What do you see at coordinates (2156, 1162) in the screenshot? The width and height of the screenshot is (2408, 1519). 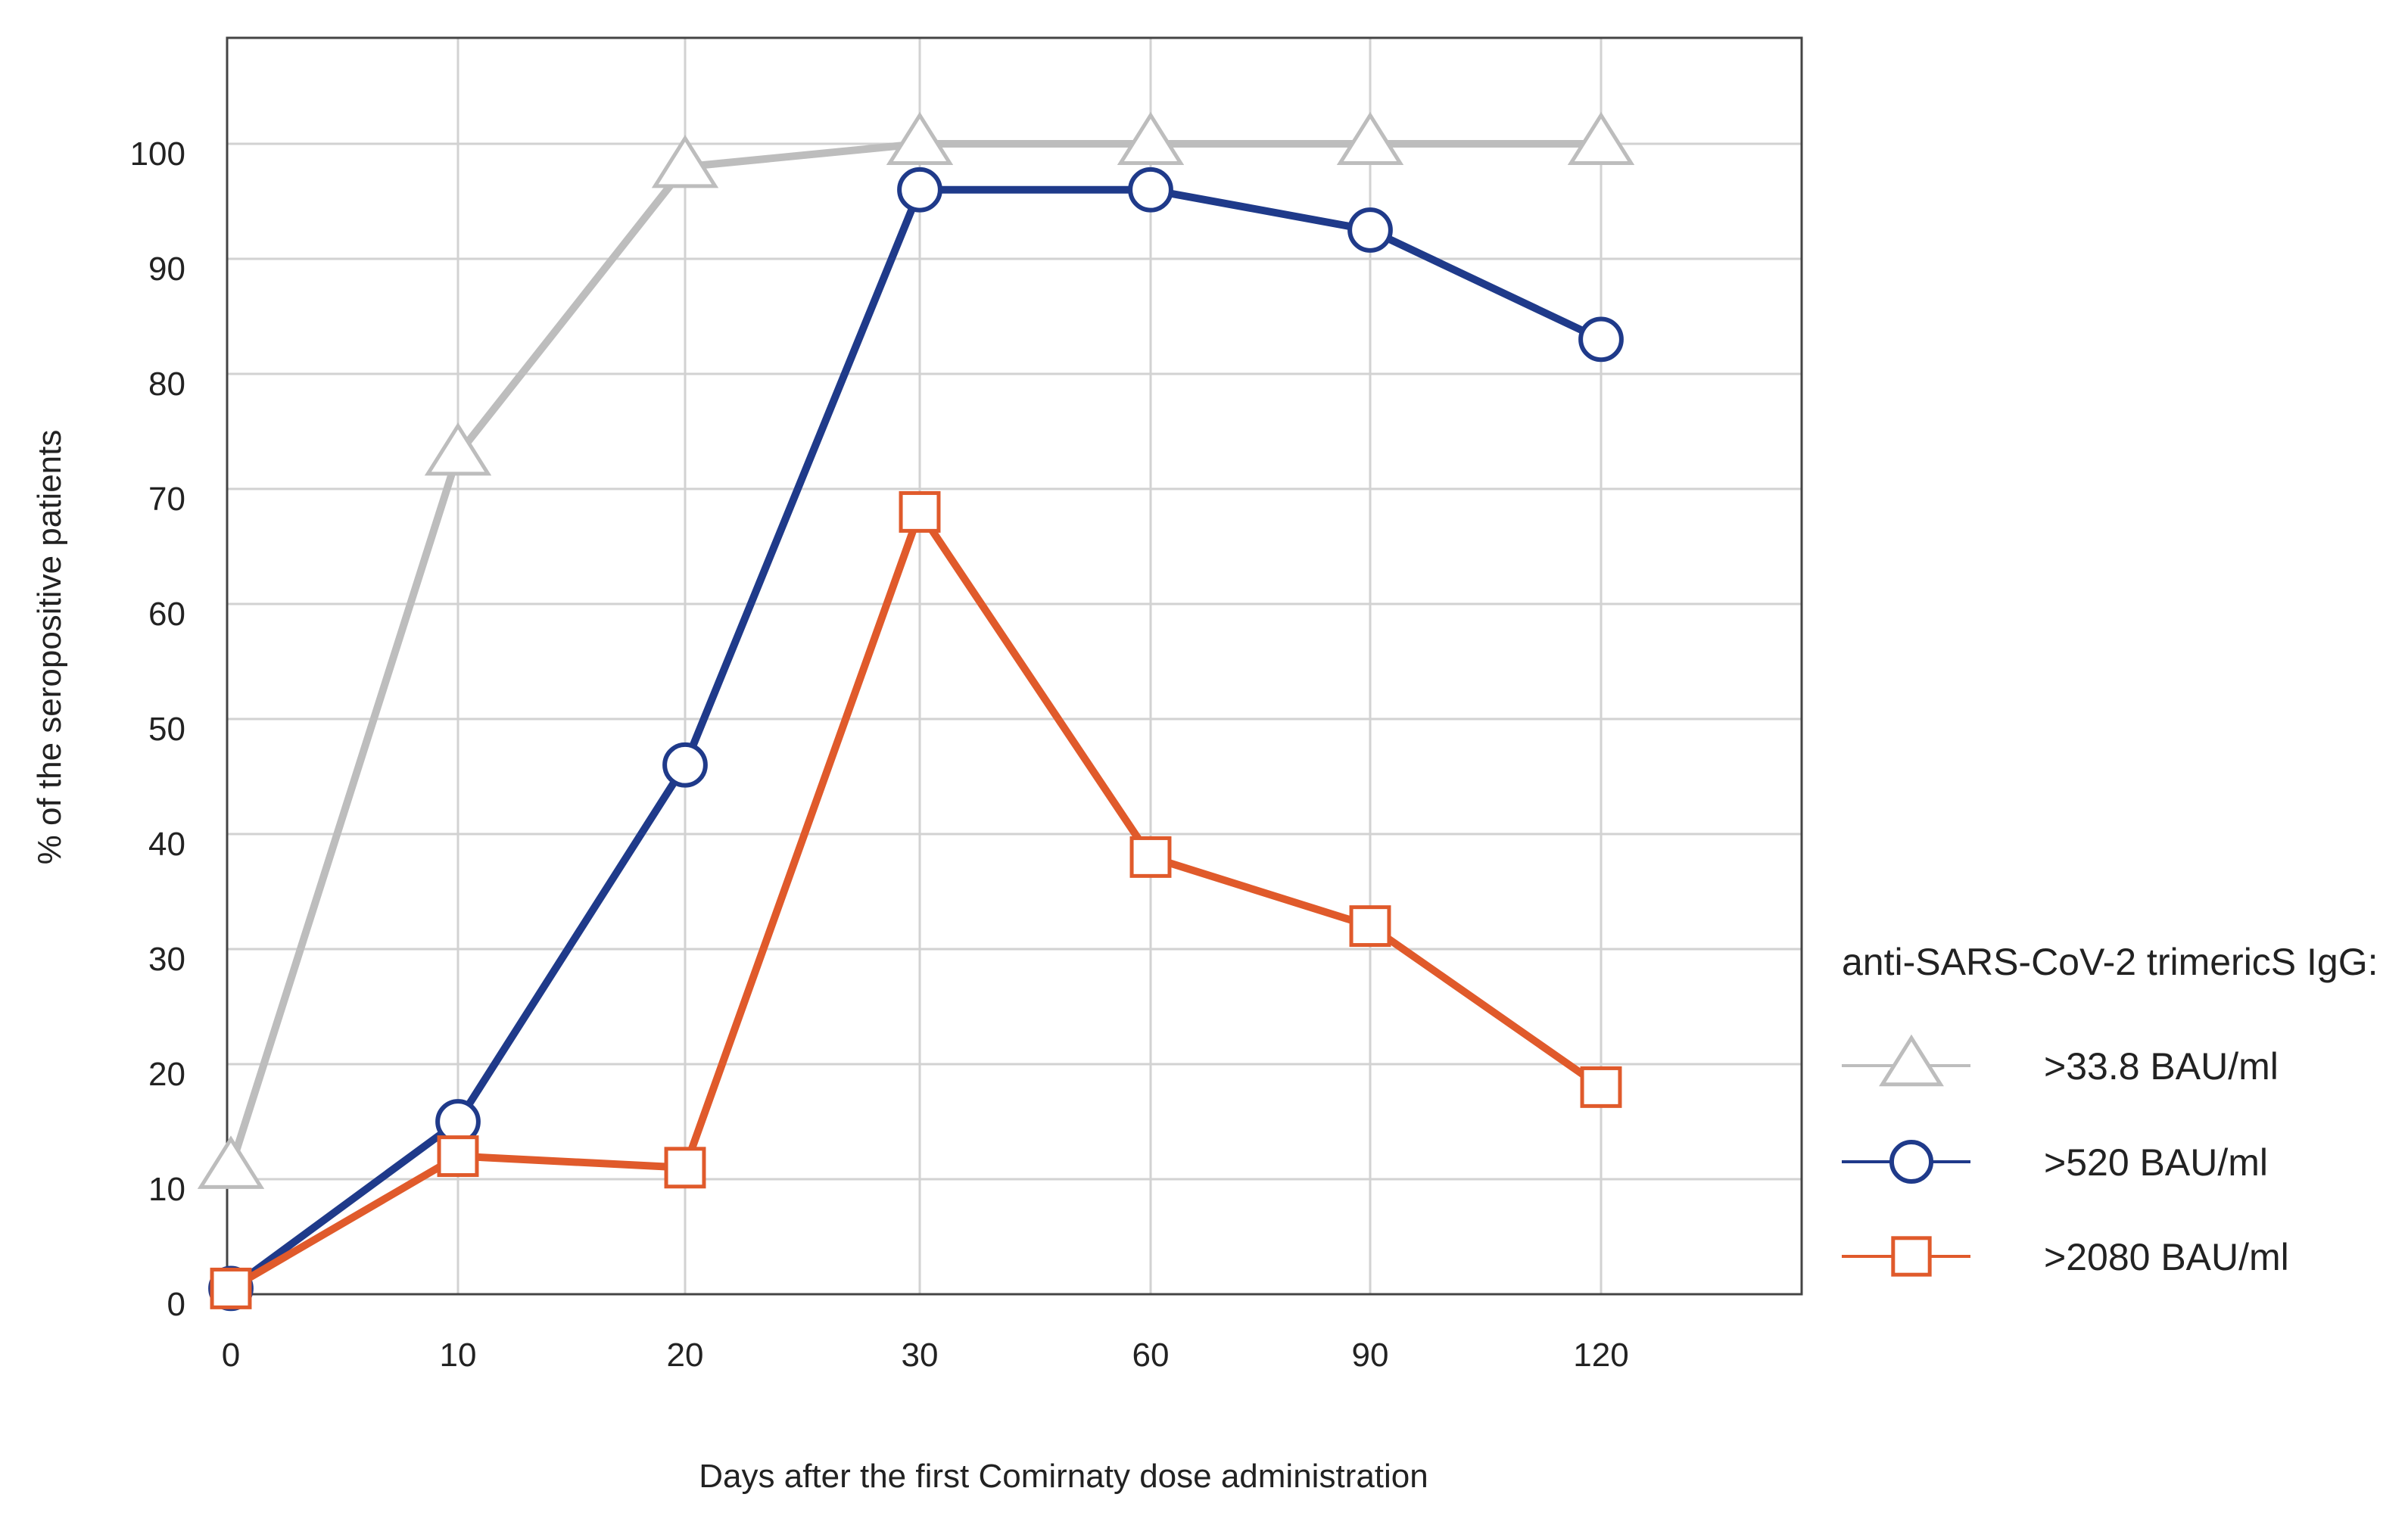 I see `legend-label: >520 BAU/ml` at bounding box center [2156, 1162].